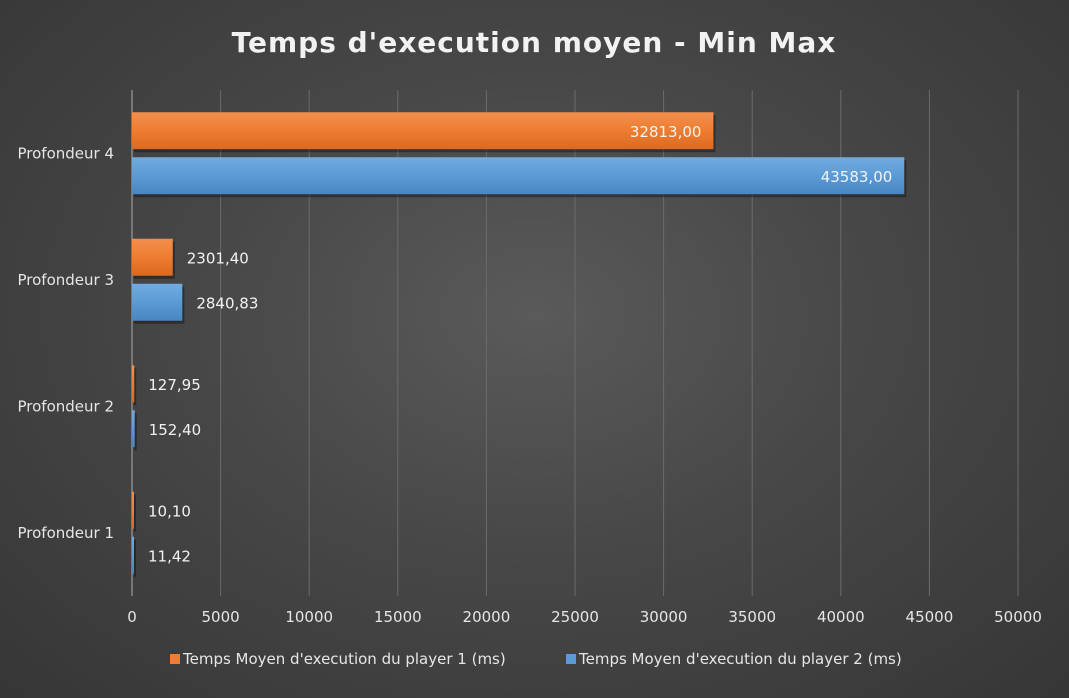  I want to click on data-label: 10,10, so click(169, 511).